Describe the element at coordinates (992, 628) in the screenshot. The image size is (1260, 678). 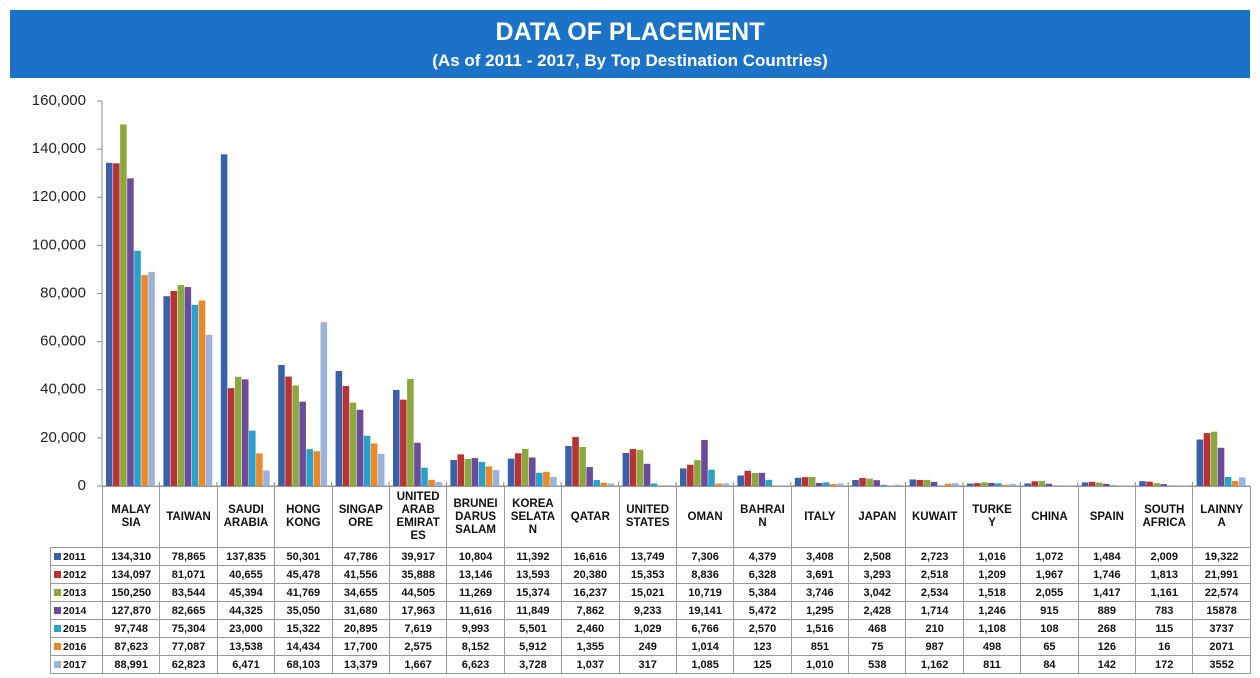
I see `data-label: 1,108` at that location.